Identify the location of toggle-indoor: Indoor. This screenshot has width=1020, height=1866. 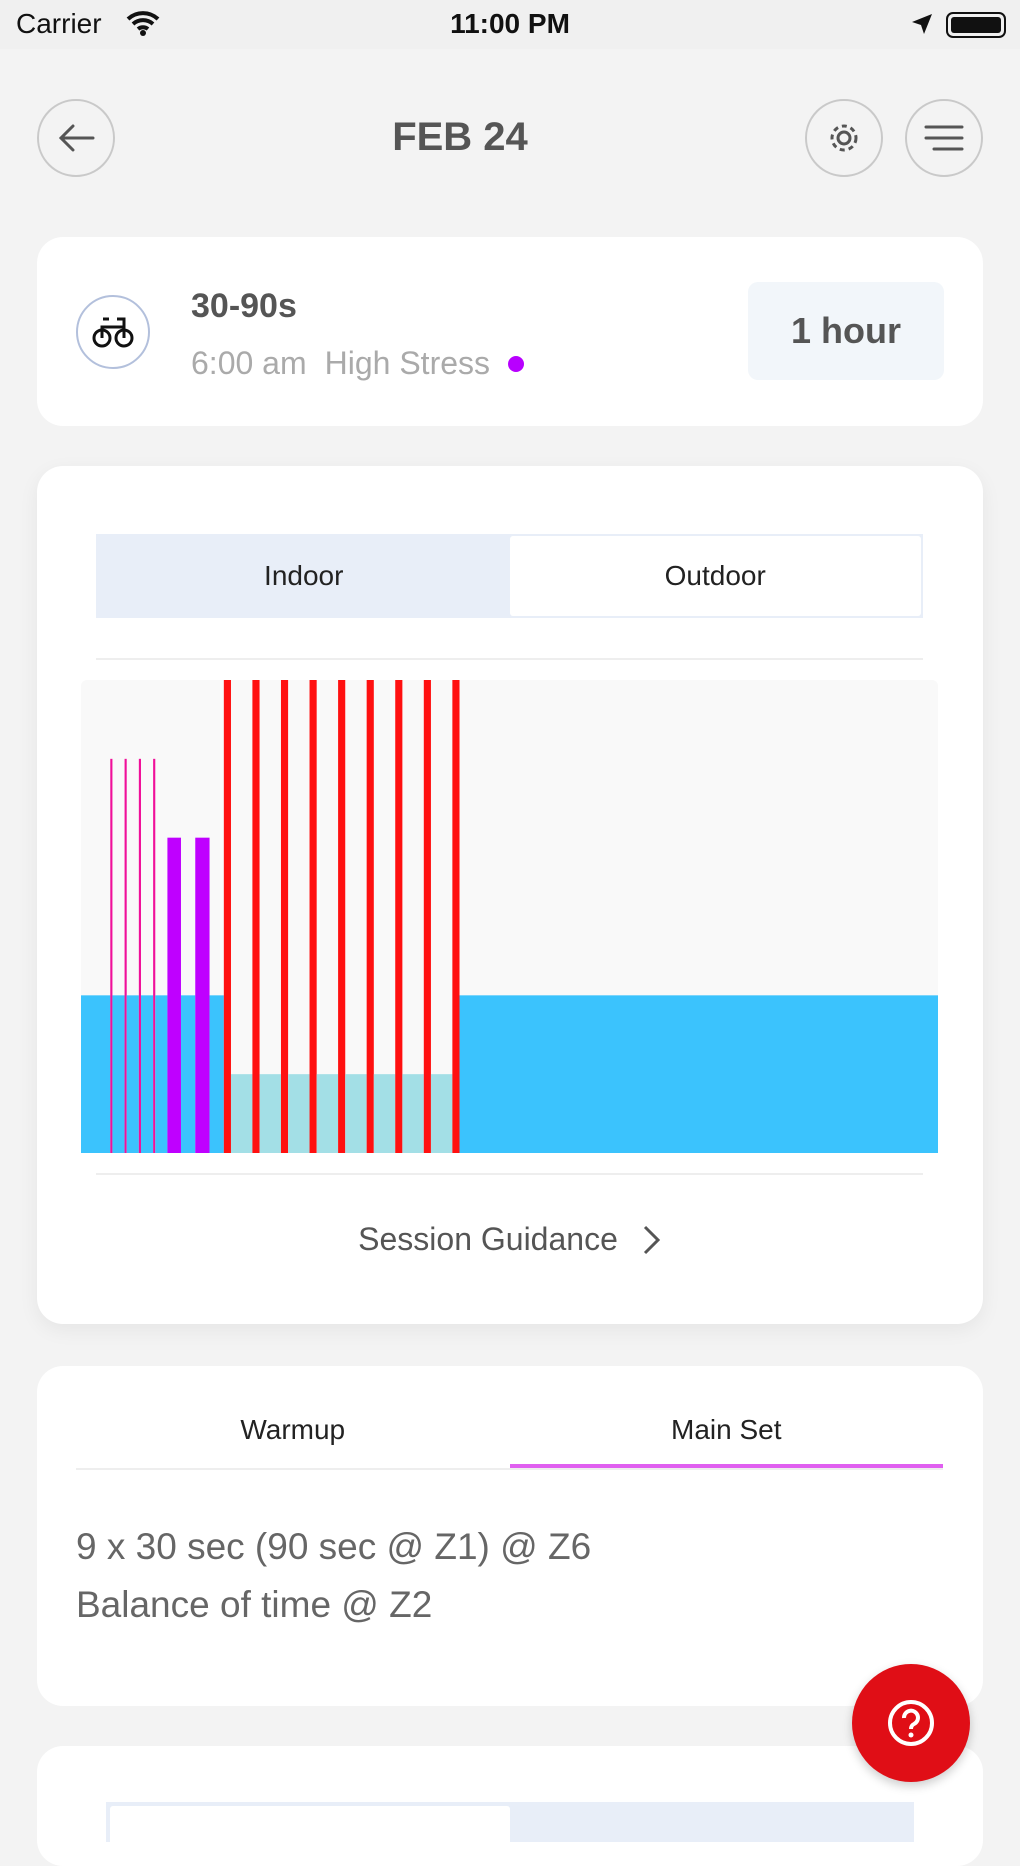
(304, 575).